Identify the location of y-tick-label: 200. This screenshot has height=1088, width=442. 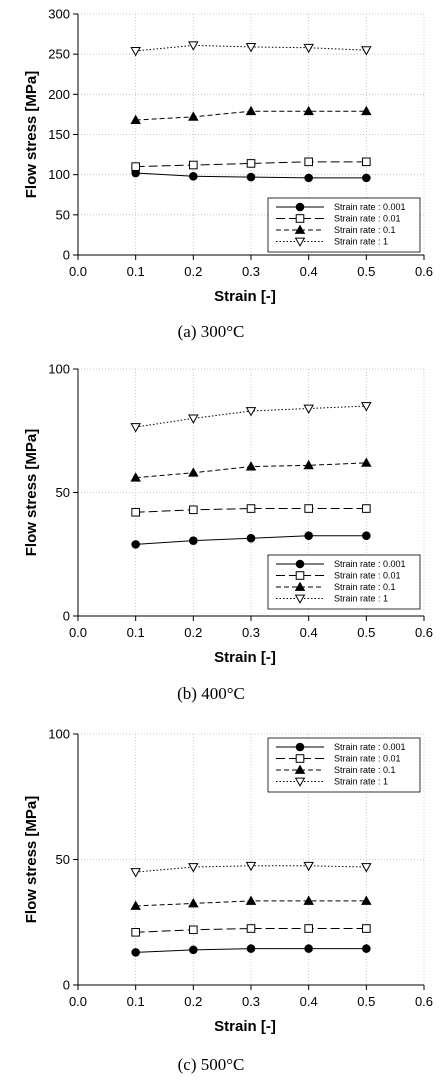
(59, 94).